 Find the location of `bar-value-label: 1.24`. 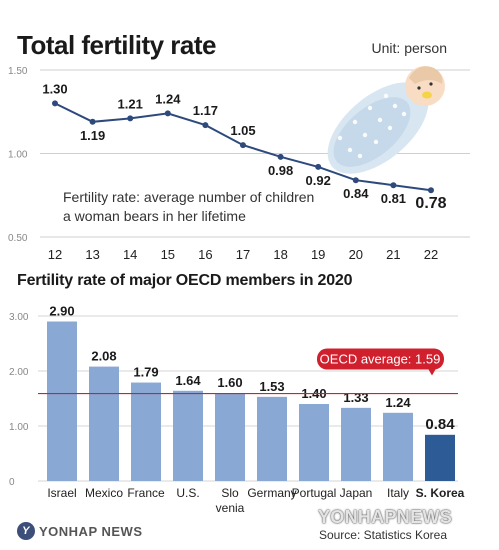

bar-value-label: 1.24 is located at coordinates (398, 402).